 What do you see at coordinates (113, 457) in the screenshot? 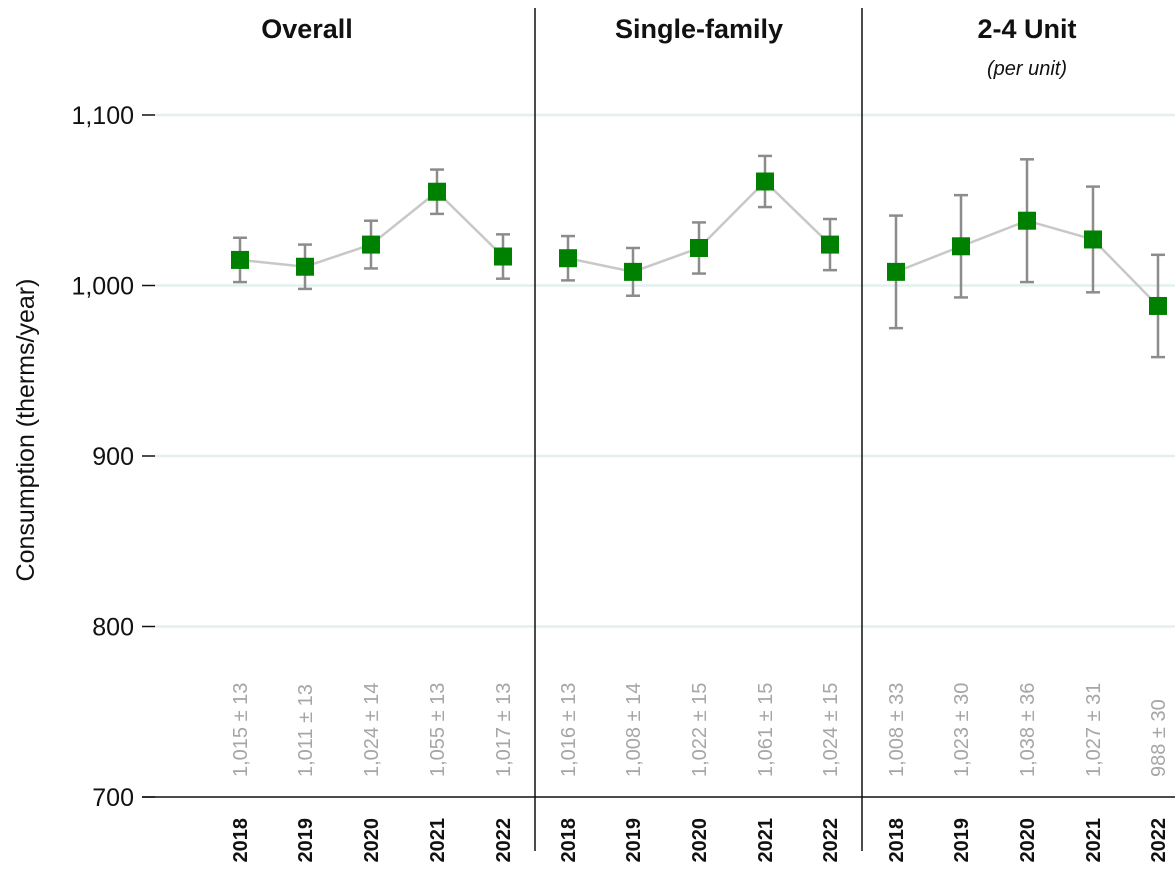
I see `y-tick-label: 900` at bounding box center [113, 457].